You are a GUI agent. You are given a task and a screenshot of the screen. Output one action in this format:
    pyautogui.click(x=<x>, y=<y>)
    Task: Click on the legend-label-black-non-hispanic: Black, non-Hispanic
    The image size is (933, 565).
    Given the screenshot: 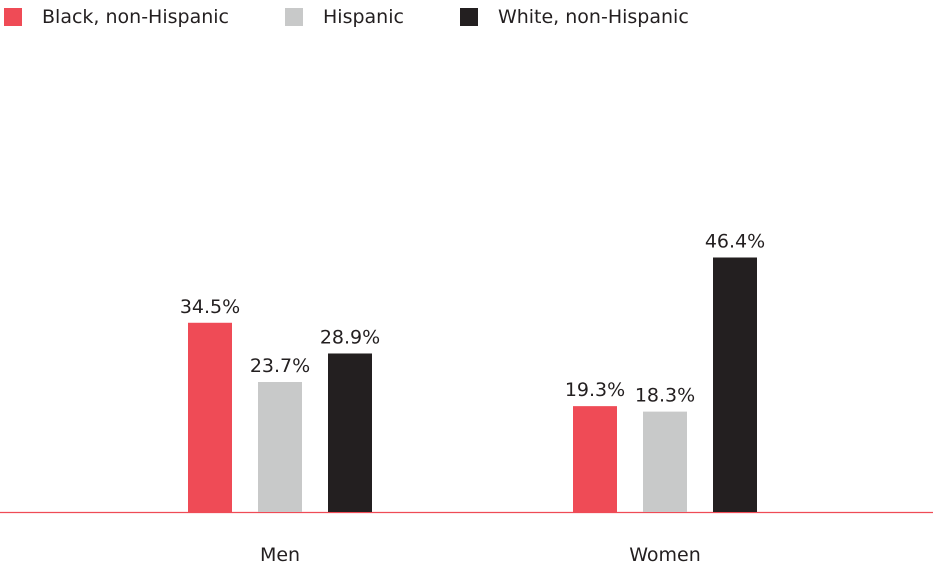 What is the action you would take?
    pyautogui.click(x=135, y=16)
    